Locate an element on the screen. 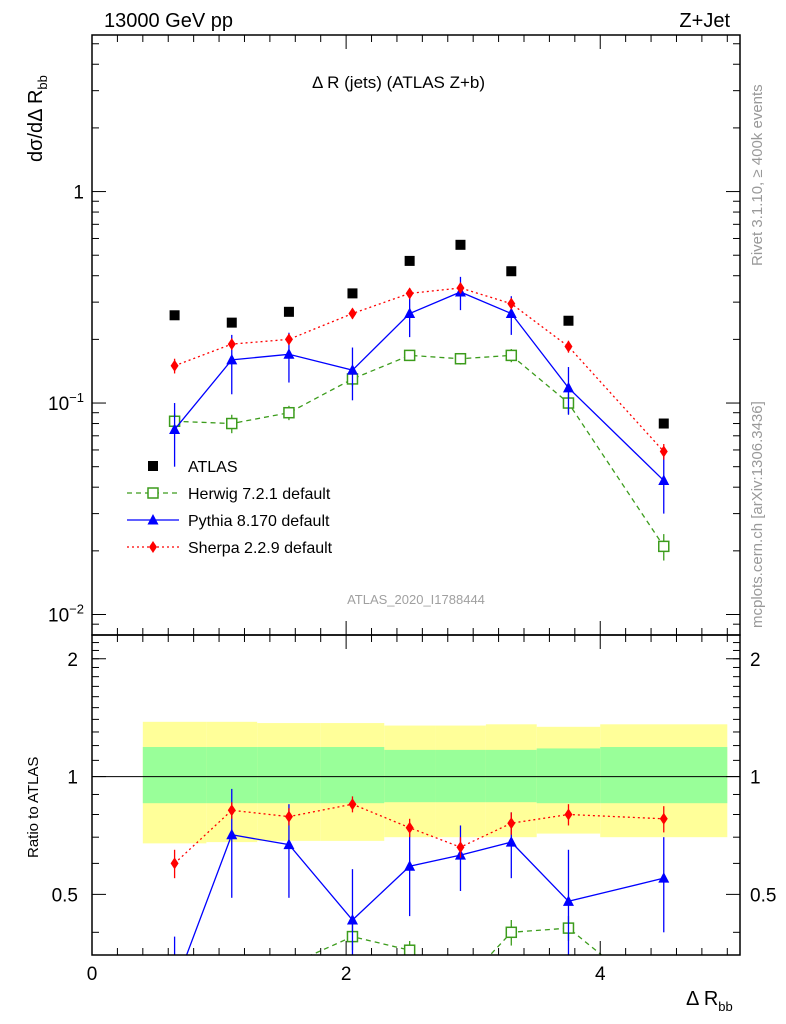  main-y-tick-exp-0: −2 is located at coordinates (76, 609).